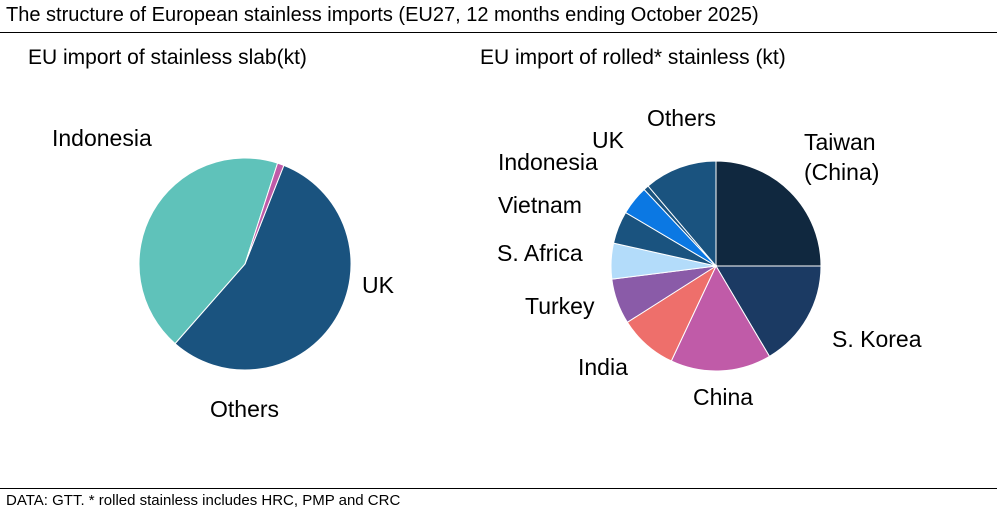 The width and height of the screenshot is (997, 517). I want to click on title-rule, so click(498, 32).